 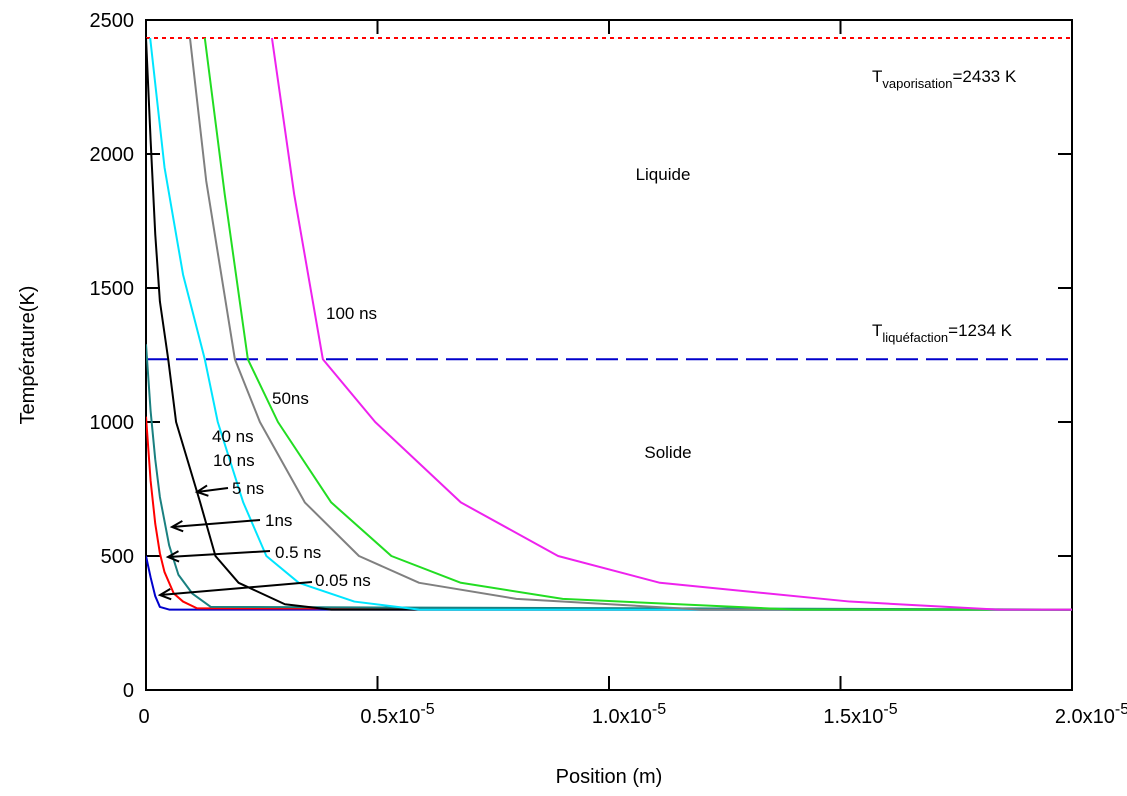 I want to click on reference-label: Tvaporisation=2433 K, so click(x=944, y=79).